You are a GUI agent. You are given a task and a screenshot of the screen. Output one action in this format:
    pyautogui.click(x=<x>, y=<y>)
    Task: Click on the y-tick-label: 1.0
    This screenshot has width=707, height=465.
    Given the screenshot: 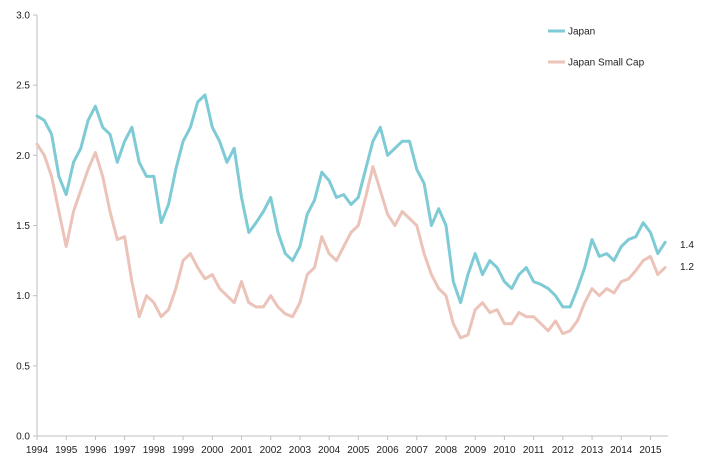 What is the action you would take?
    pyautogui.click(x=23, y=296)
    